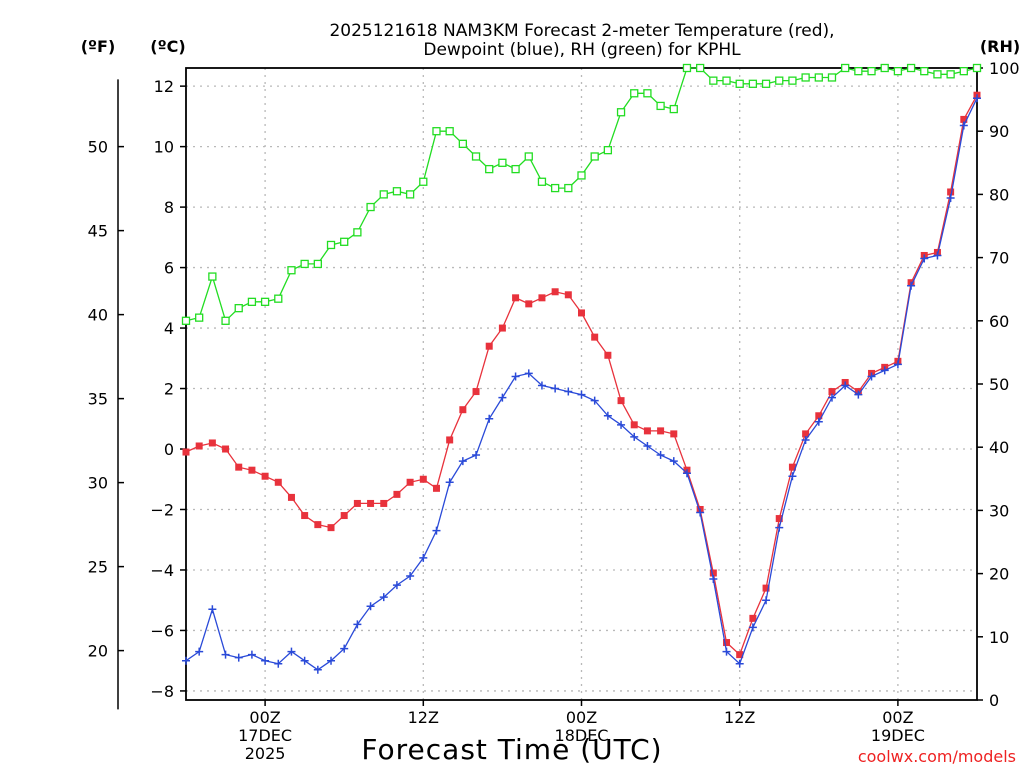 This screenshot has height=768, width=1024. I want to click on rh-tick-label: 20, so click(999, 574).